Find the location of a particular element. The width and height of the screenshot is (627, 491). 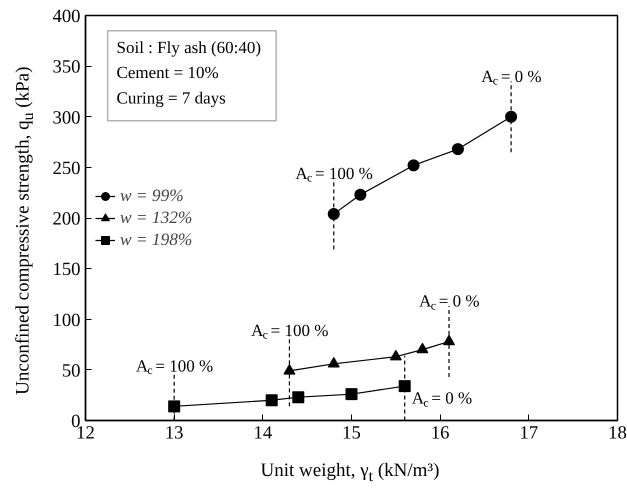

y-tick-label: 150 is located at coordinates (66, 269).